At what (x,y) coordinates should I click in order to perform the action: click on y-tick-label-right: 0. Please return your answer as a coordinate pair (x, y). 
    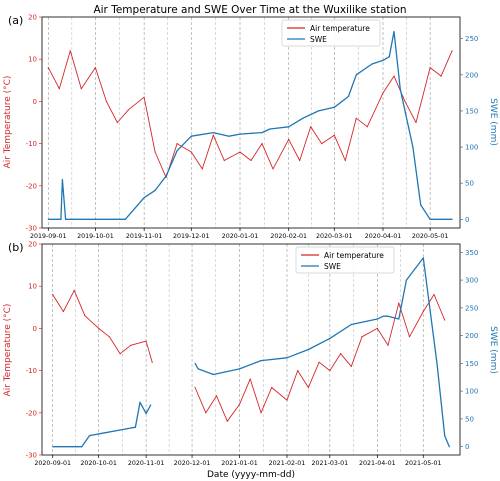
    Looking at the image, I should click on (467, 447).